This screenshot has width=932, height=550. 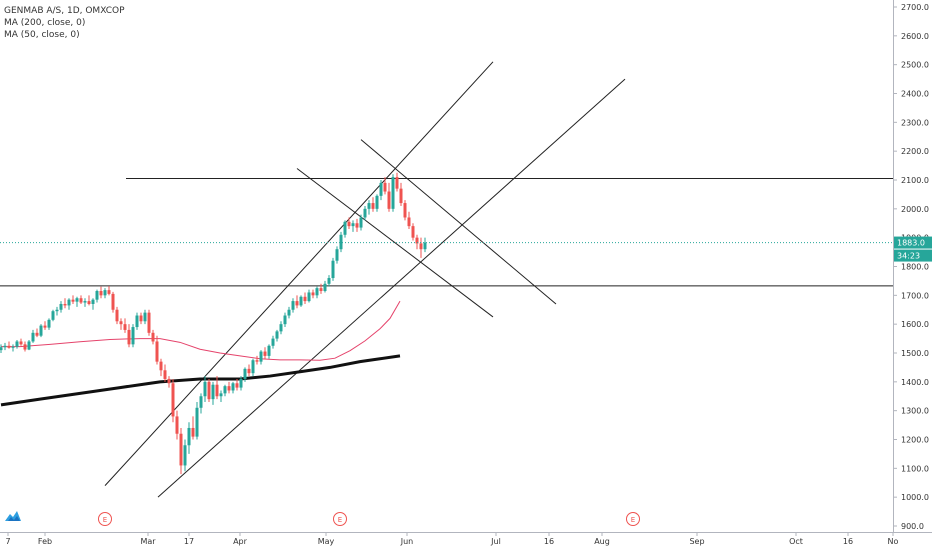 What do you see at coordinates (913, 255) in the screenshot?
I see `countdown-badge` at bounding box center [913, 255].